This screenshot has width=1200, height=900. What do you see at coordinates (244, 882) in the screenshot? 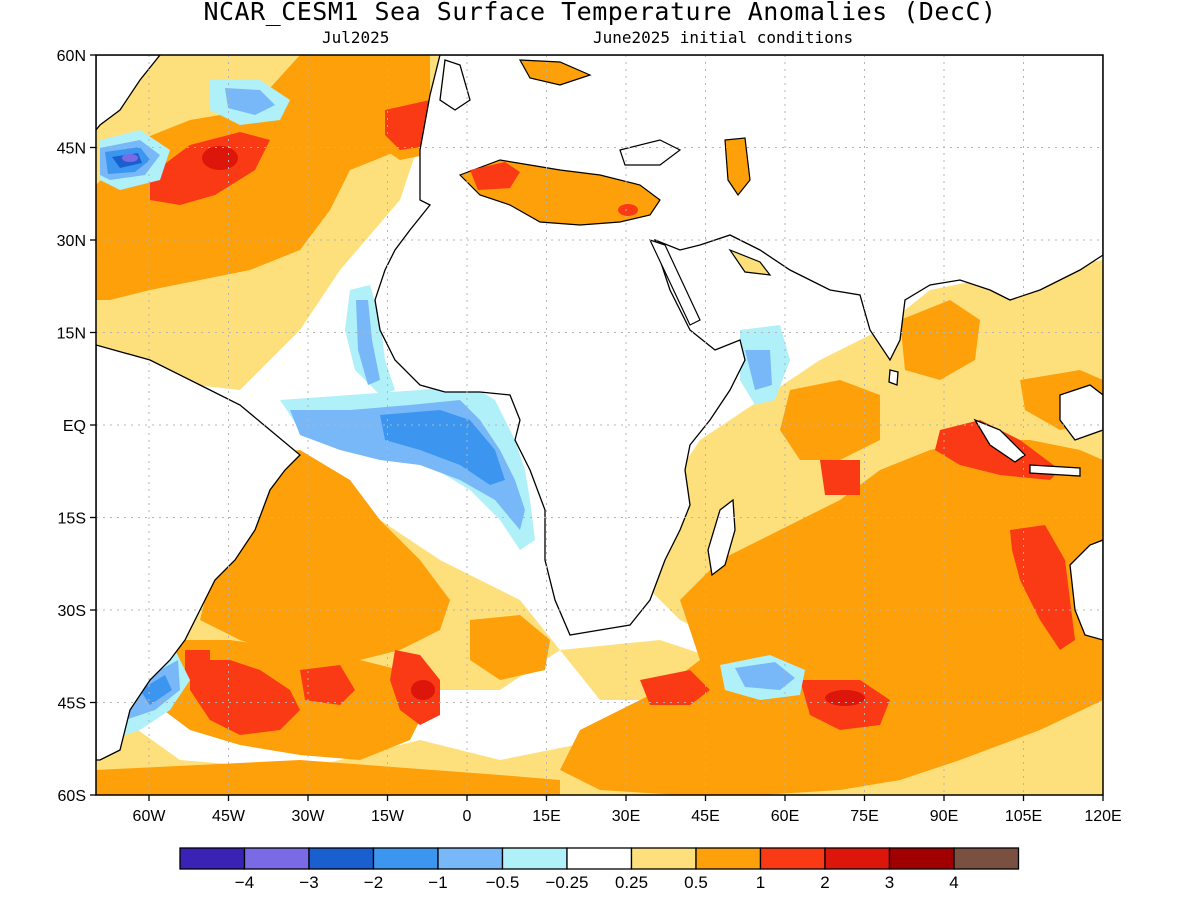
I see `colorbar-label: −4` at bounding box center [244, 882].